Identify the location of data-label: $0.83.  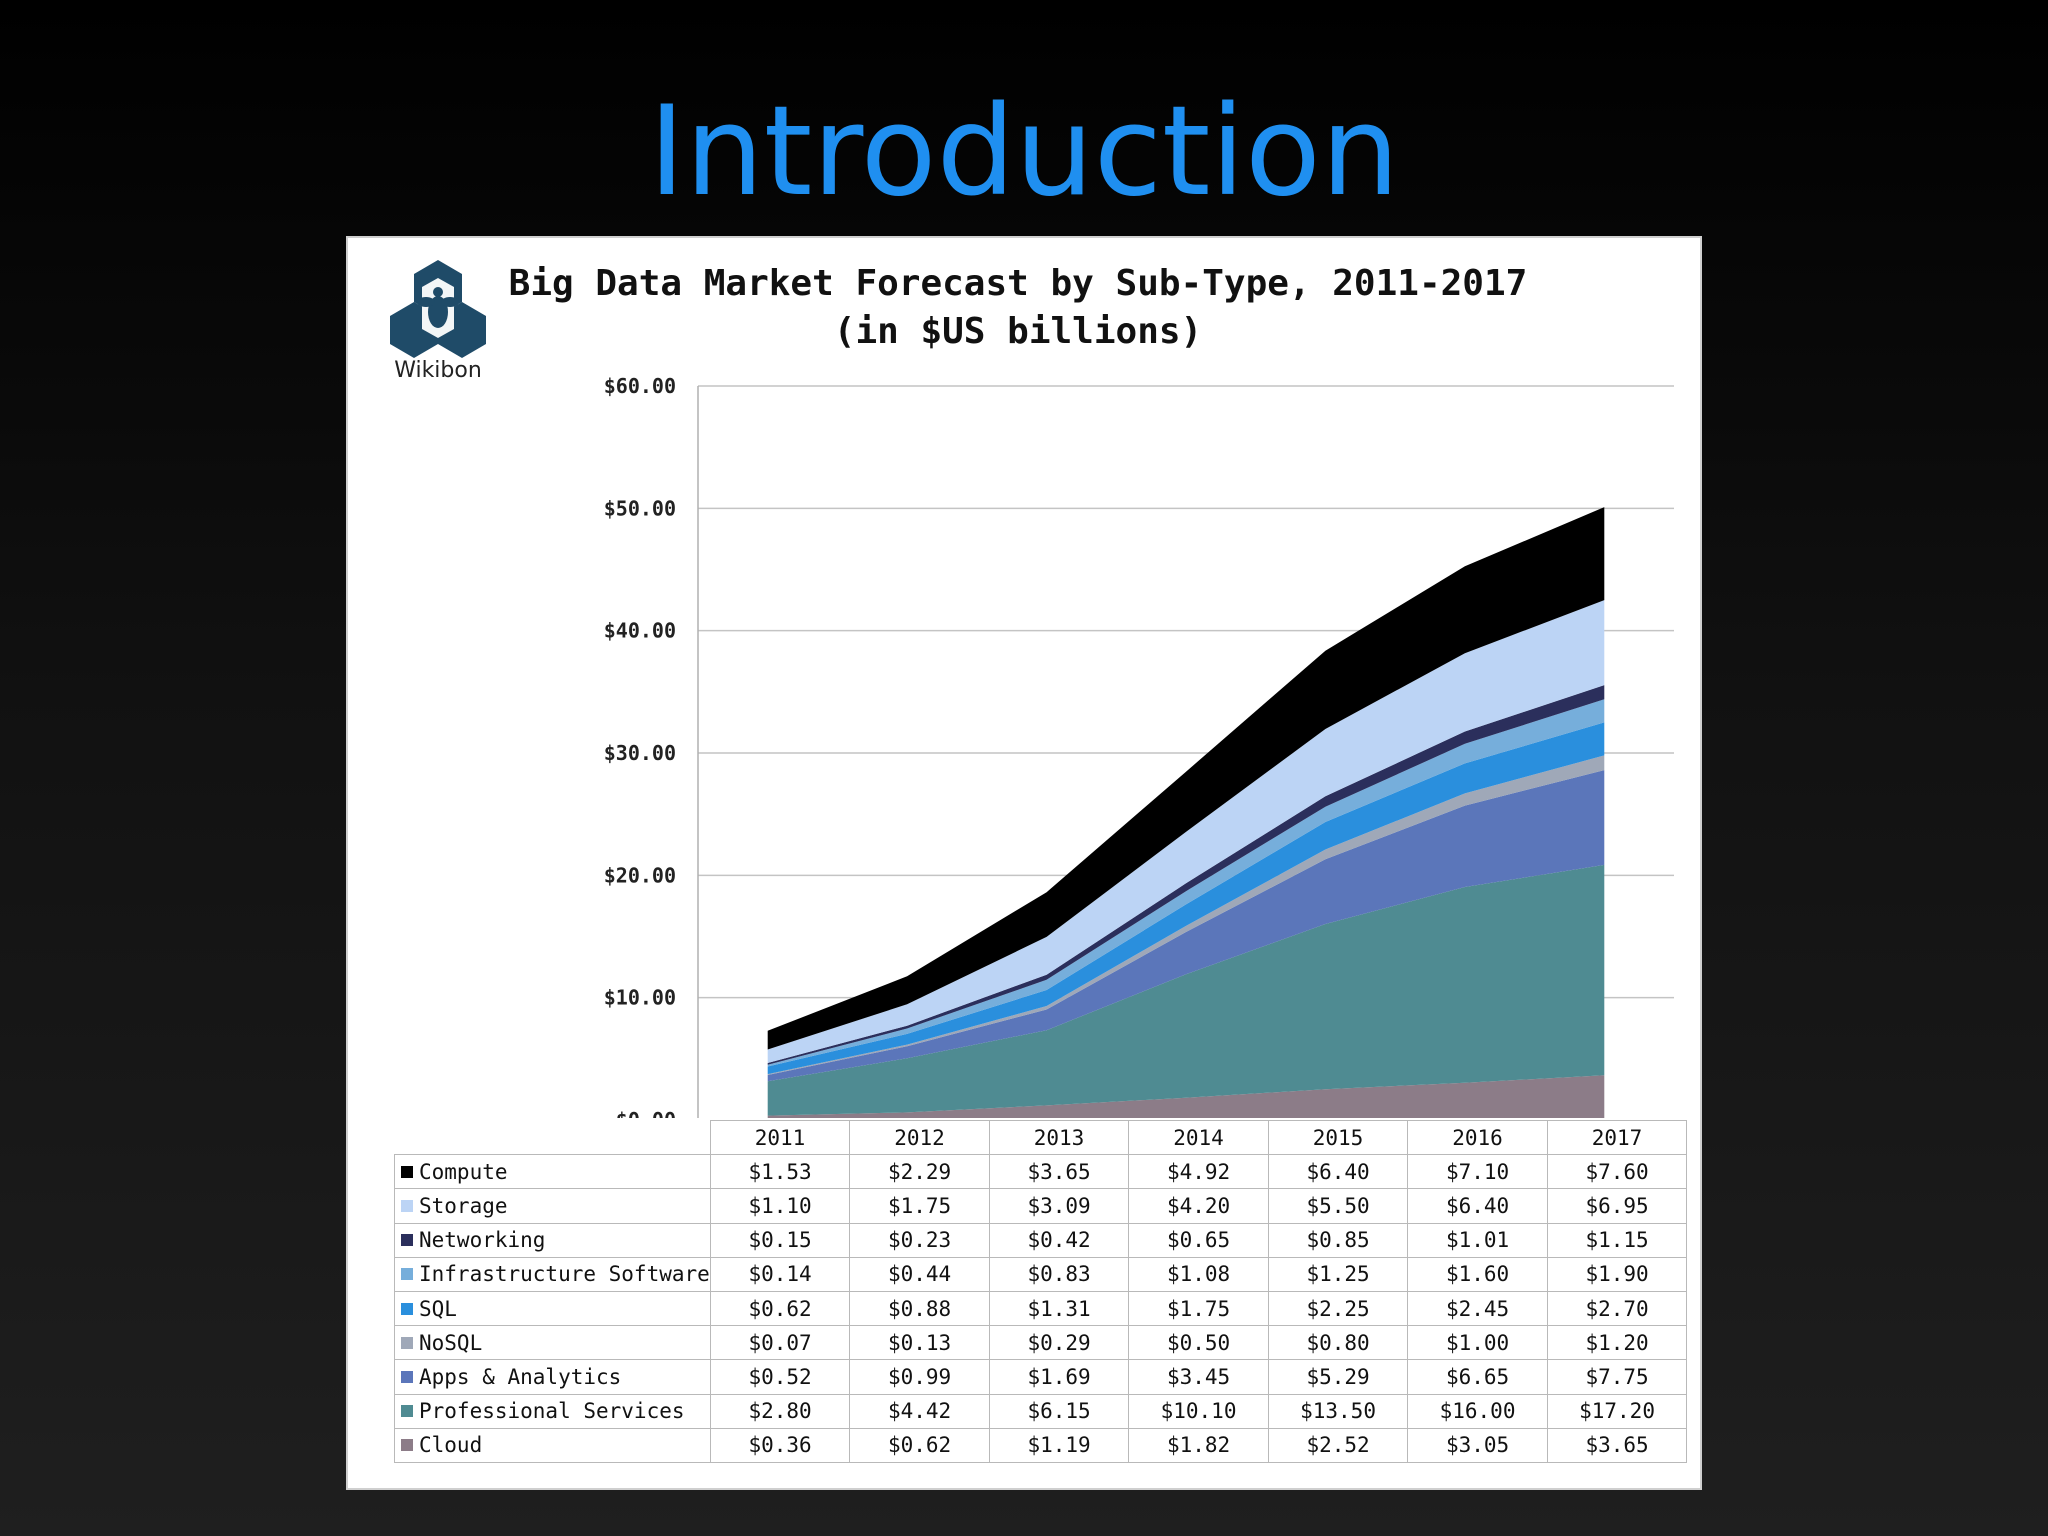
(1059, 1274).